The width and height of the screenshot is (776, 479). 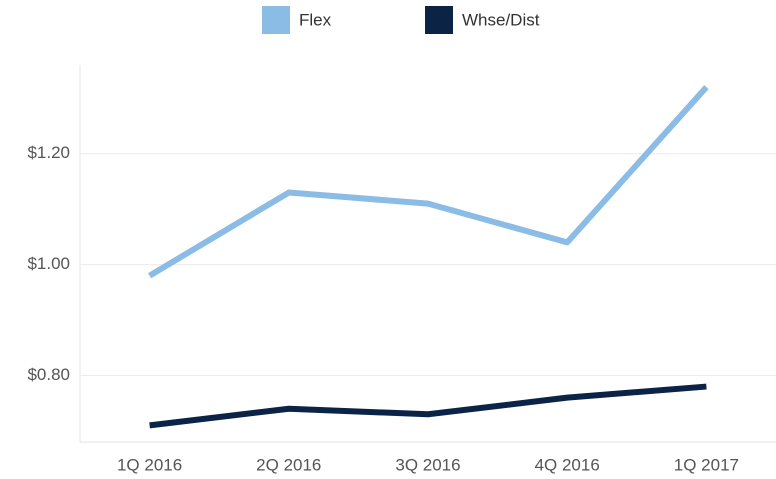 What do you see at coordinates (706, 464) in the screenshot?
I see `x-tick-label: 1Q 2017` at bounding box center [706, 464].